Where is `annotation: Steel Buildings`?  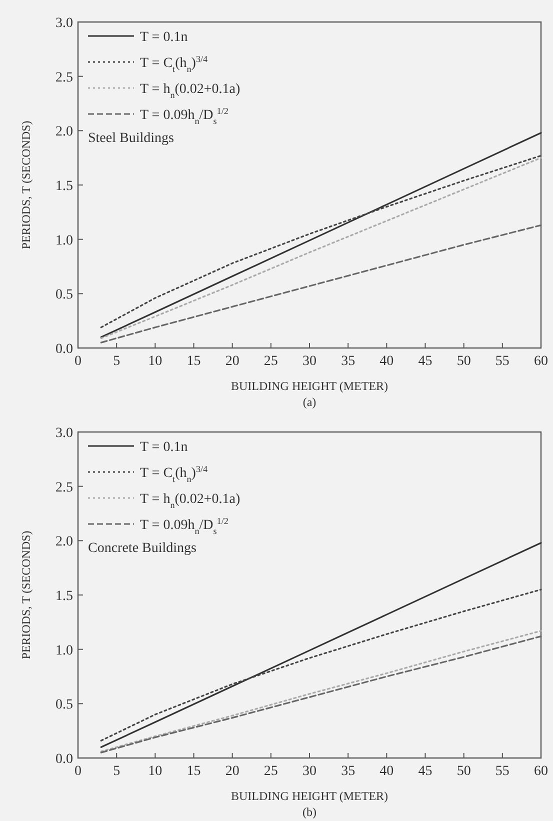 annotation: Steel Buildings is located at coordinates (131, 138).